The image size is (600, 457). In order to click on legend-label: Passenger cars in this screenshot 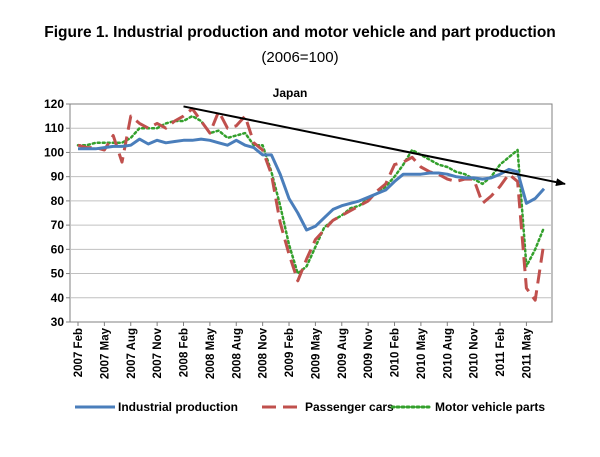, I will do `click(349, 407)`.